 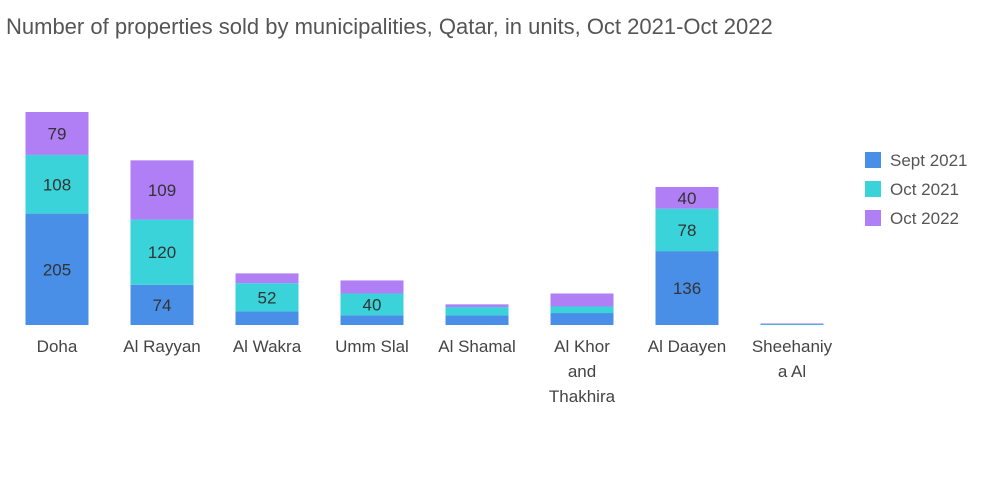 What do you see at coordinates (792, 346) in the screenshot?
I see `category-label: Sheehaniy` at bounding box center [792, 346].